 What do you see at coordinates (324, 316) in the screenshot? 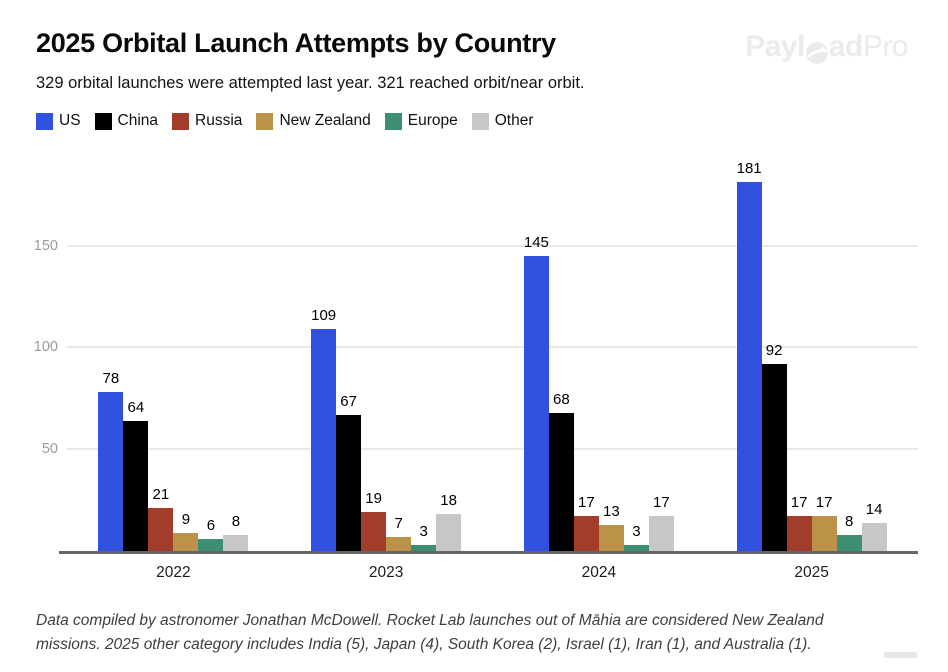
I see `bar-value-us-2023: 109` at bounding box center [324, 316].